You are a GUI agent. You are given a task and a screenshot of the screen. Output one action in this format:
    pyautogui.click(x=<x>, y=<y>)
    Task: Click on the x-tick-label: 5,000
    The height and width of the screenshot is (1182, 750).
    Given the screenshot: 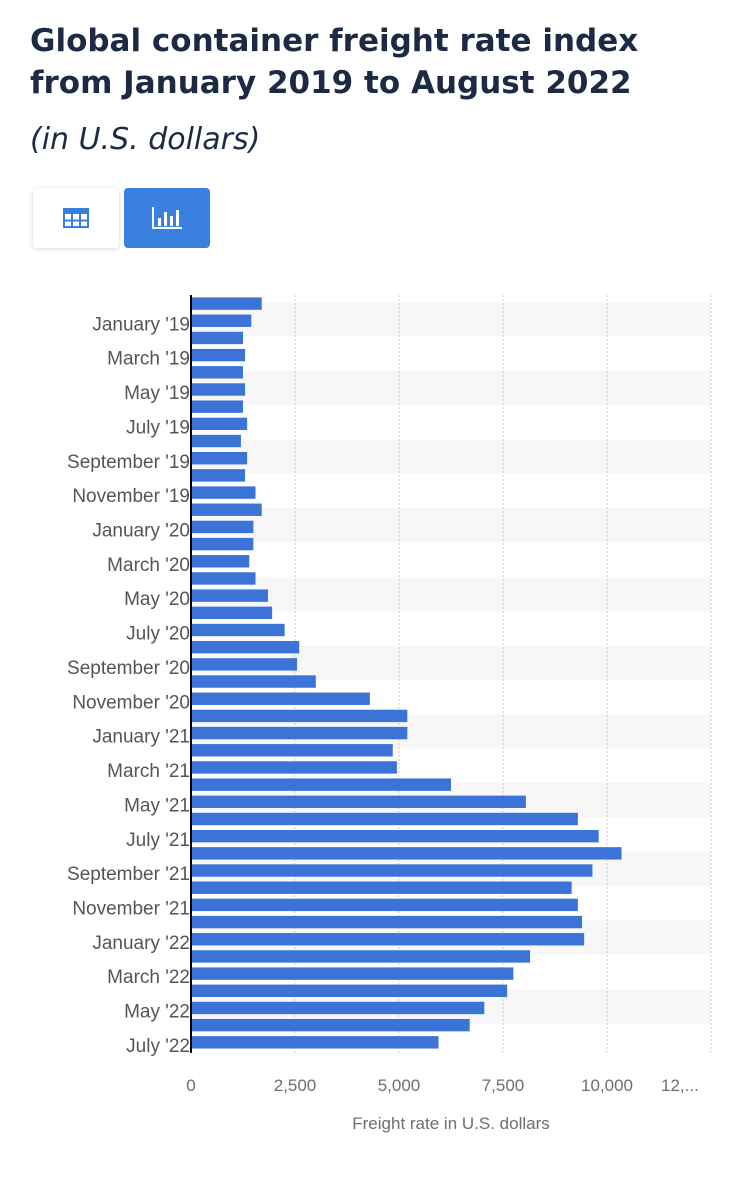 What is the action you would take?
    pyautogui.click(x=399, y=1085)
    